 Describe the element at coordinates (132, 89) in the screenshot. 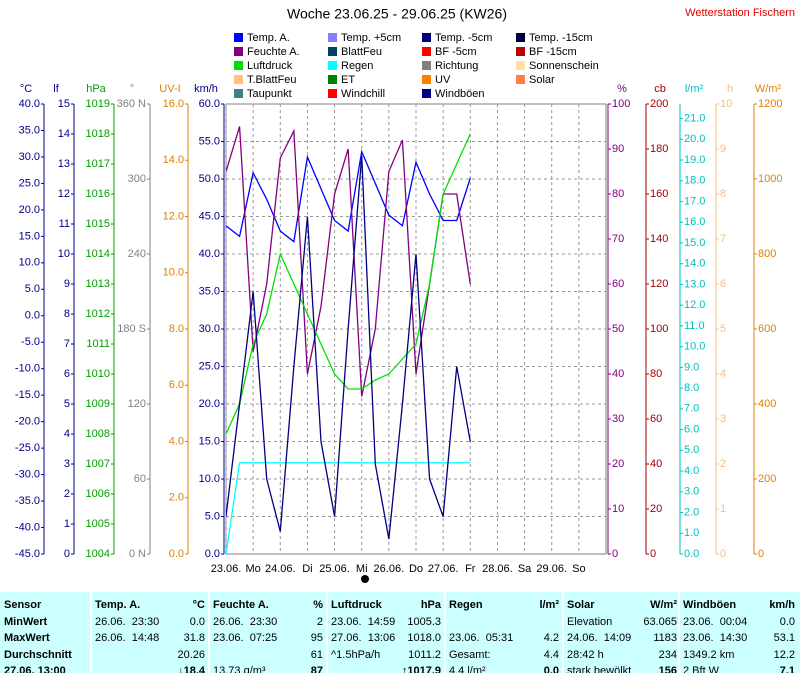

I see `axis-unit: °` at that location.